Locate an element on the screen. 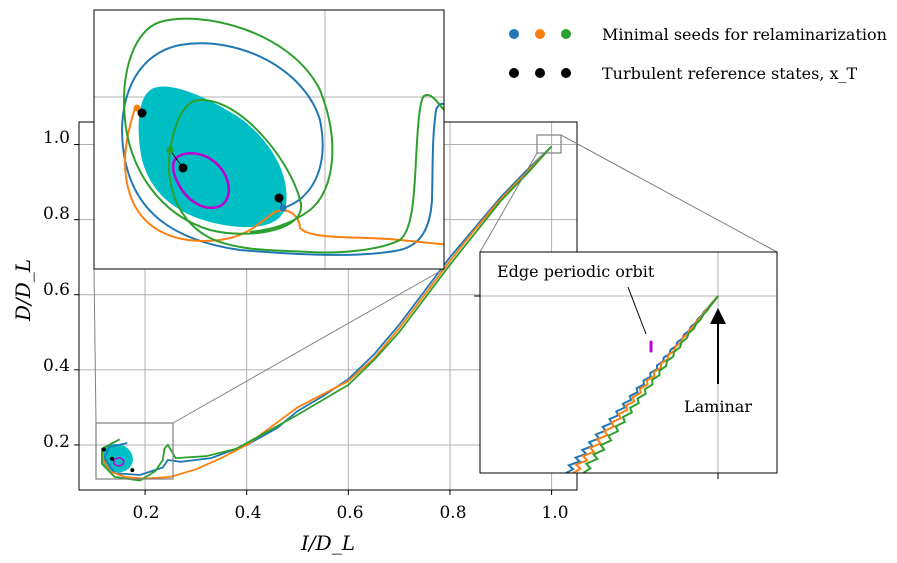 The image size is (897, 563). seed-green-inset-a is located at coordinates (305, 174).